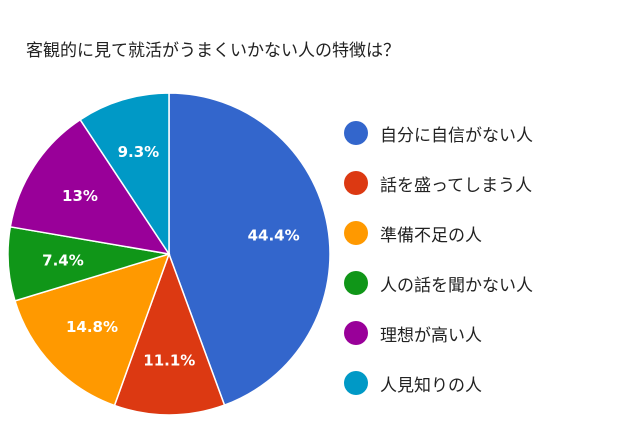  I want to click on legend-label: 人見知りの人, so click(431, 385).